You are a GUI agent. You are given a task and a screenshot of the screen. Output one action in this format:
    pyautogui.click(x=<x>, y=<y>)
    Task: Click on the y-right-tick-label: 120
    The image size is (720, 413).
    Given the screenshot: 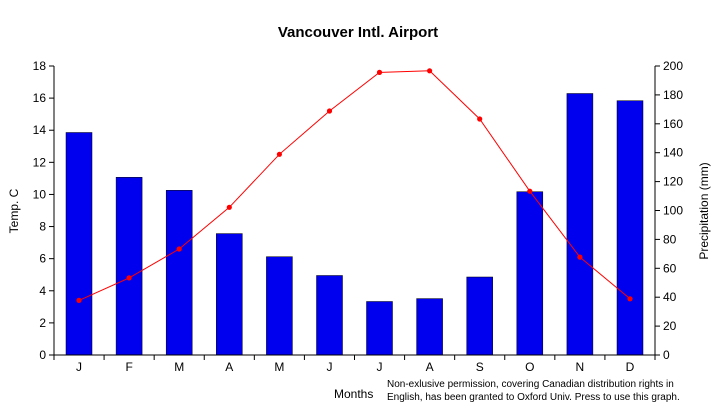 What is the action you would take?
    pyautogui.click(x=673, y=182)
    